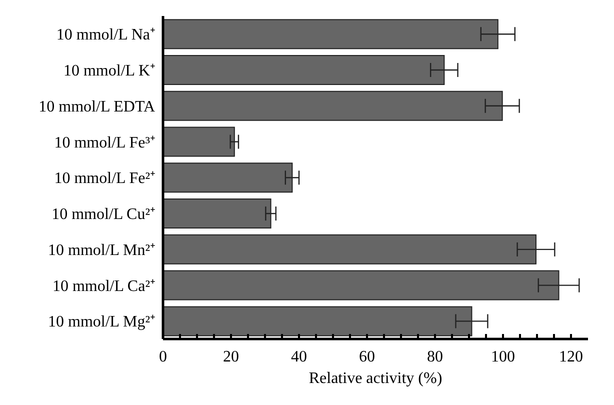 The image size is (614, 405). I want to click on y-tick-label: 10 mmol/L EDTA, so click(97, 107).